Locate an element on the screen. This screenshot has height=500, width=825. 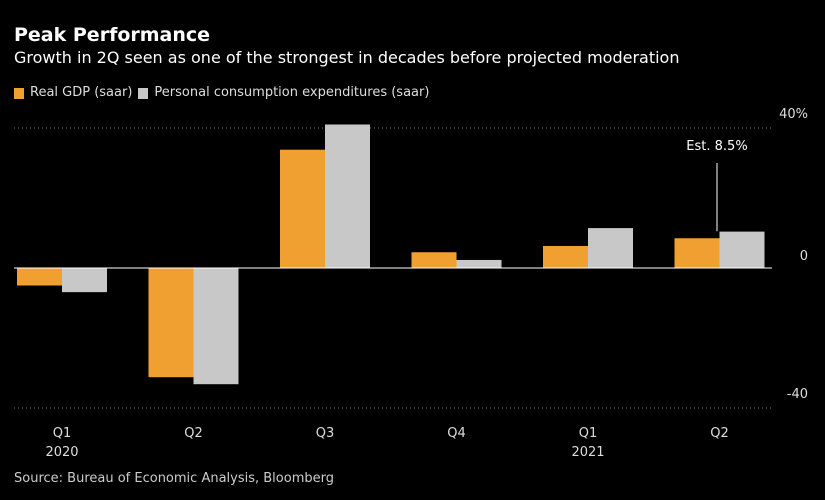
annotation-label: Est. 8.5% is located at coordinates (716, 146).